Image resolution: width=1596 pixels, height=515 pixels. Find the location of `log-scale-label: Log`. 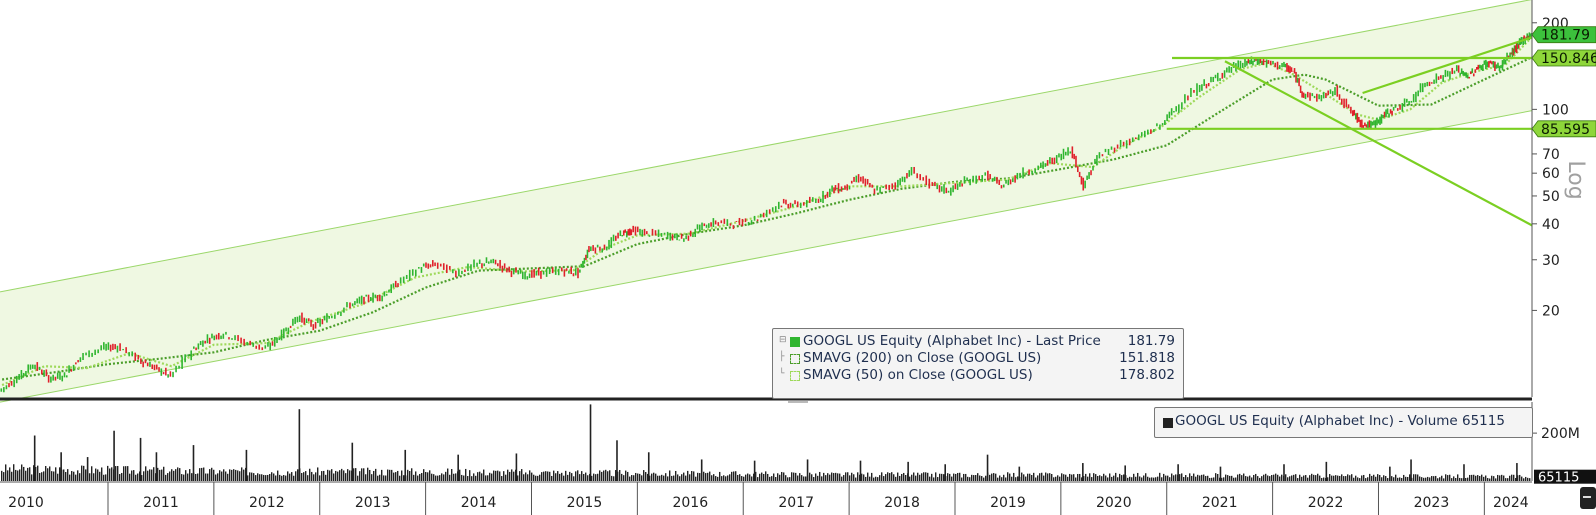

log-scale-label: Log is located at coordinates (1575, 179).